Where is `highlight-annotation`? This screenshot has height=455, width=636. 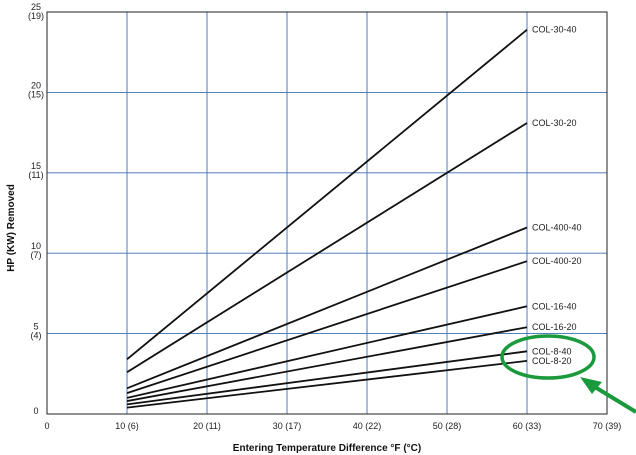 highlight-annotation is located at coordinates (568, 374).